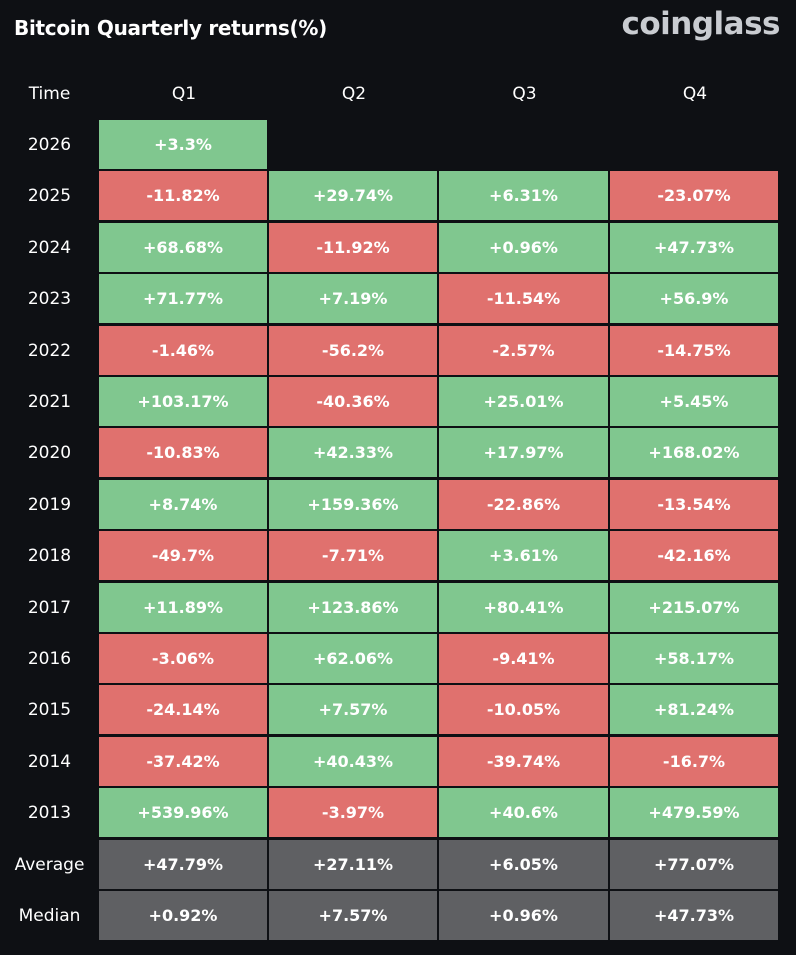  Describe the element at coordinates (694, 761) in the screenshot. I see `return-cell: -16.7%` at that location.